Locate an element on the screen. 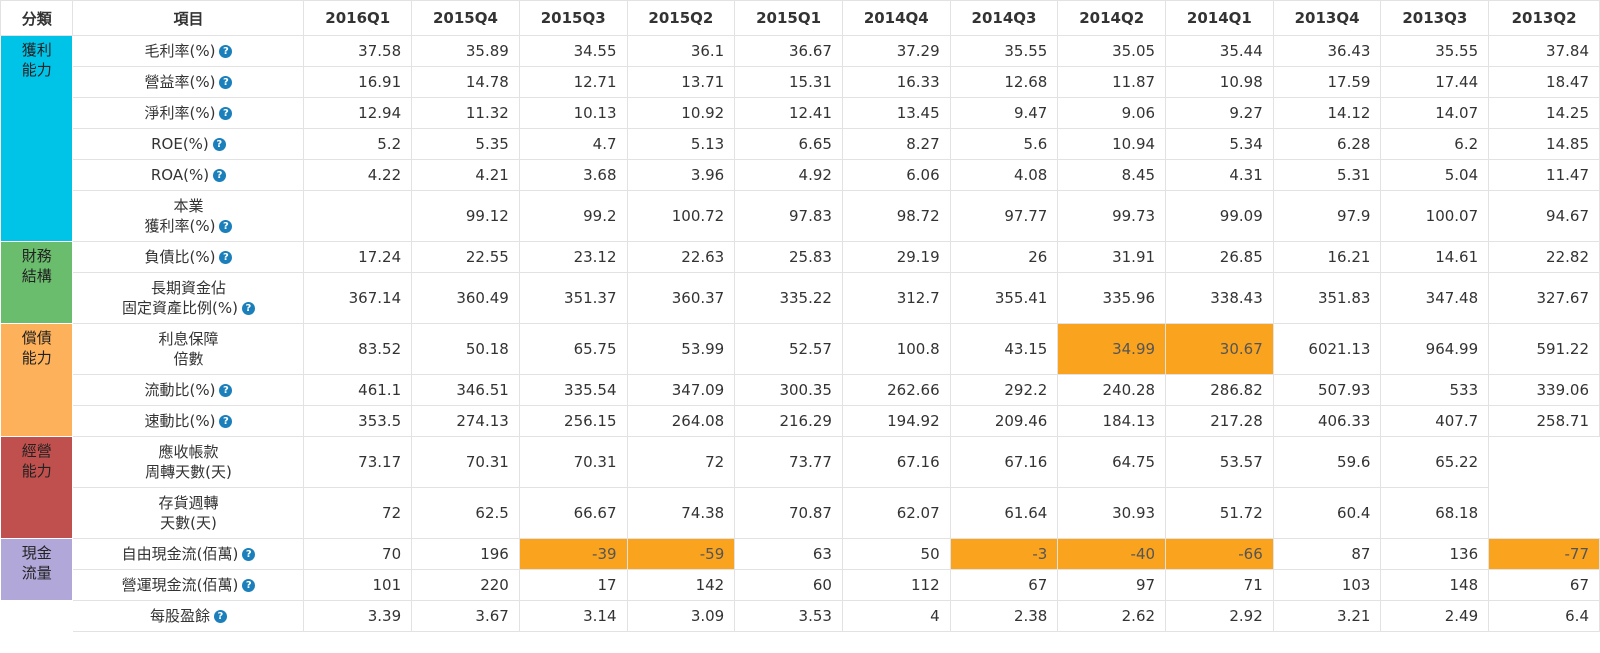  value-cell: 10.98 is located at coordinates (1219, 82).